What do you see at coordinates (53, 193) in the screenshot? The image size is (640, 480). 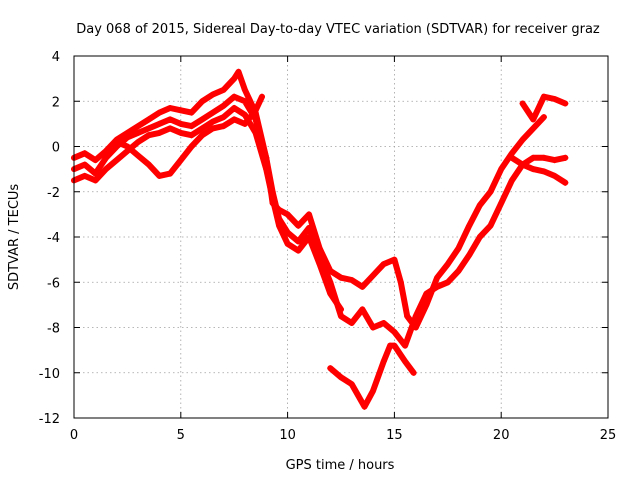 I see `y-tick-label: -2` at bounding box center [53, 193].